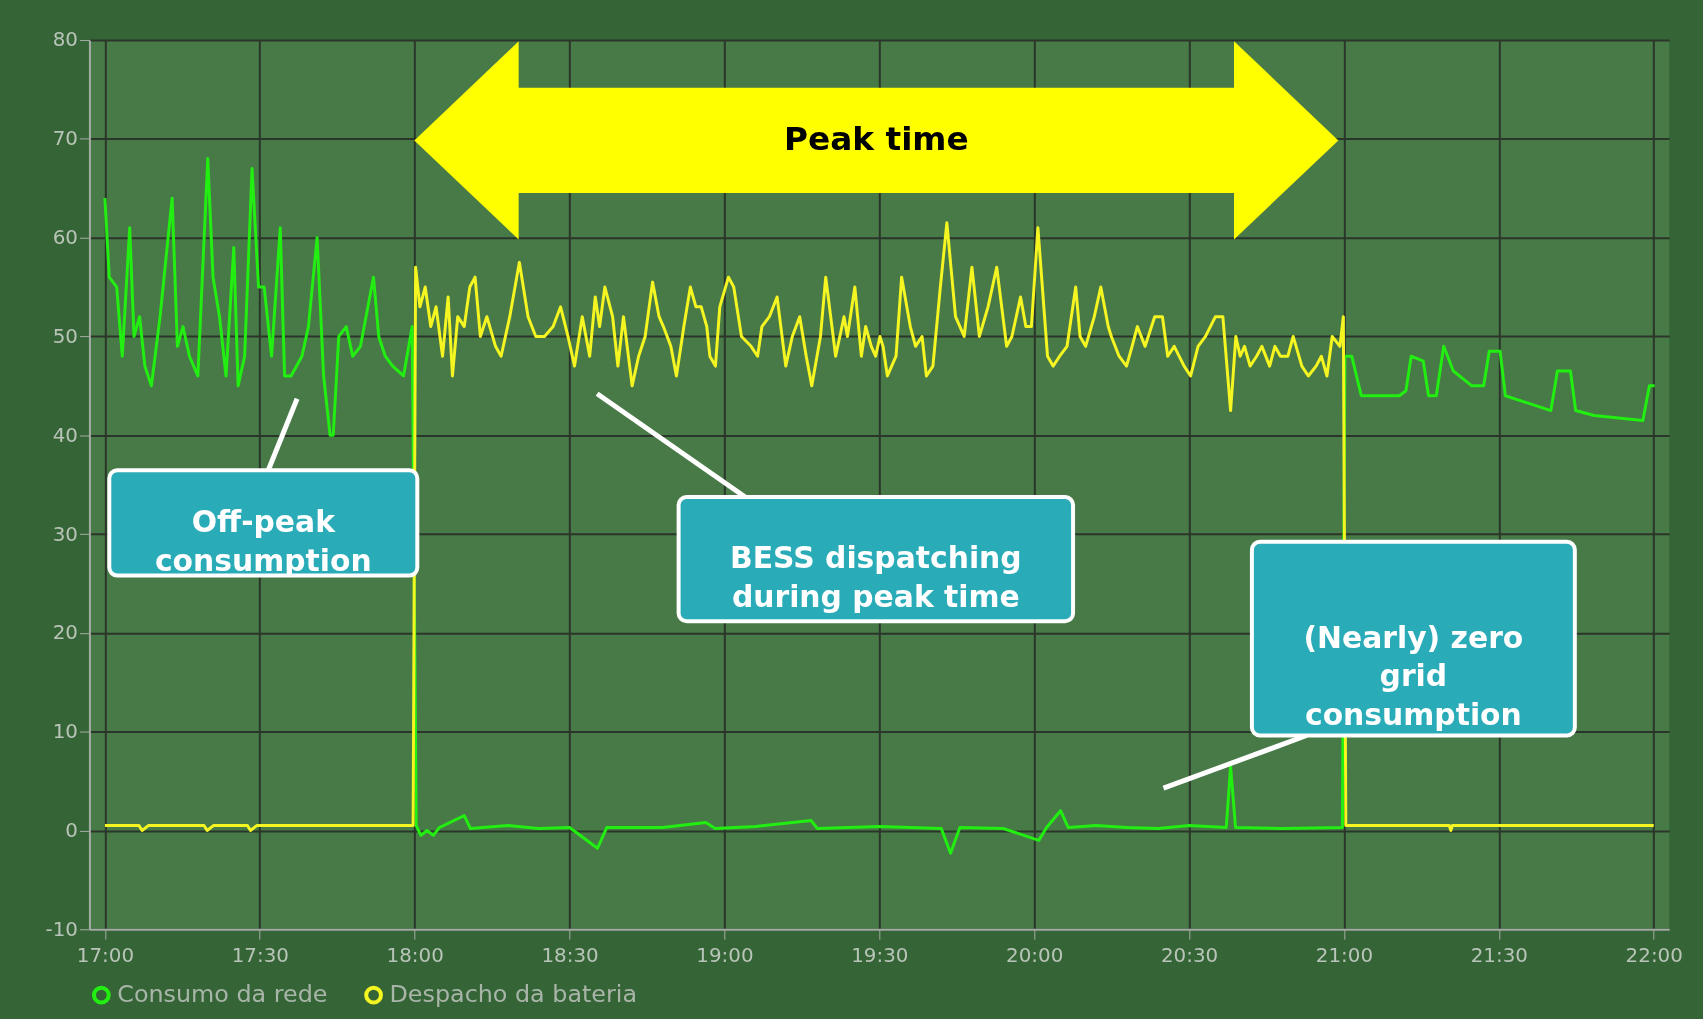  What do you see at coordinates (570, 955) in the screenshot?
I see `x-tick-label: 18:30` at bounding box center [570, 955].